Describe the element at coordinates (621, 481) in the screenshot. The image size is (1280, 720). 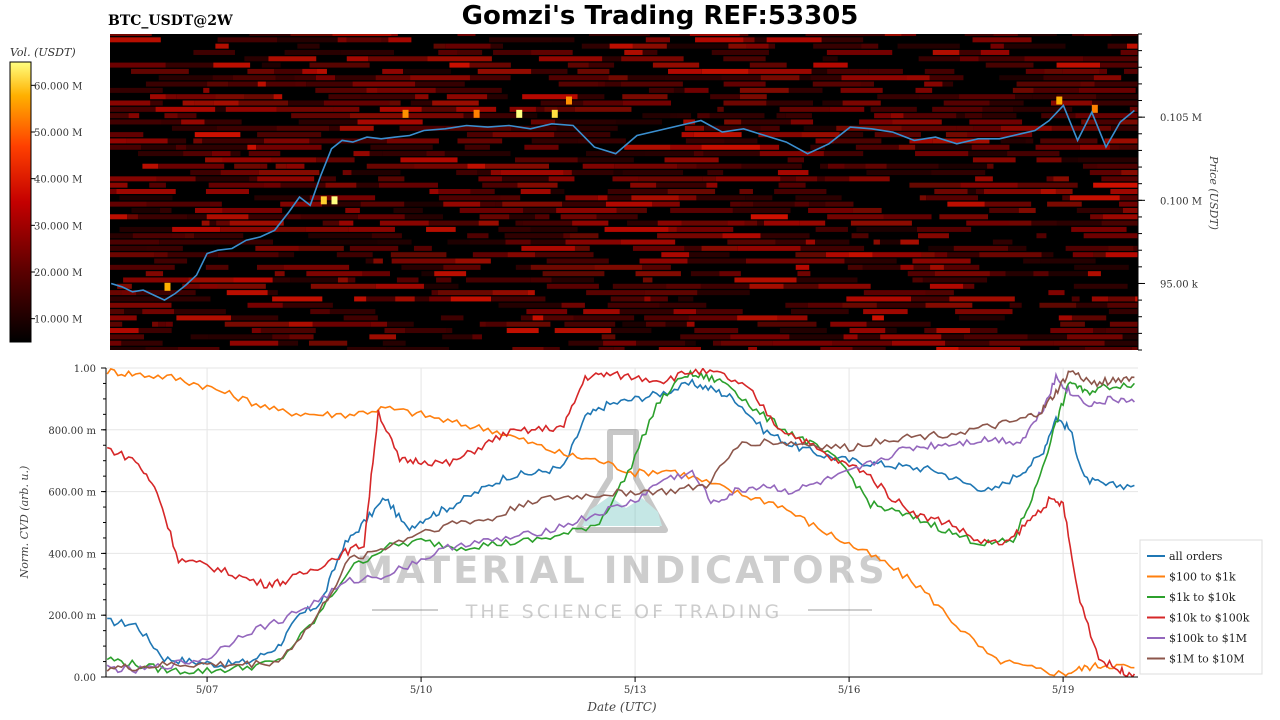
I see `flask-icon` at that location.